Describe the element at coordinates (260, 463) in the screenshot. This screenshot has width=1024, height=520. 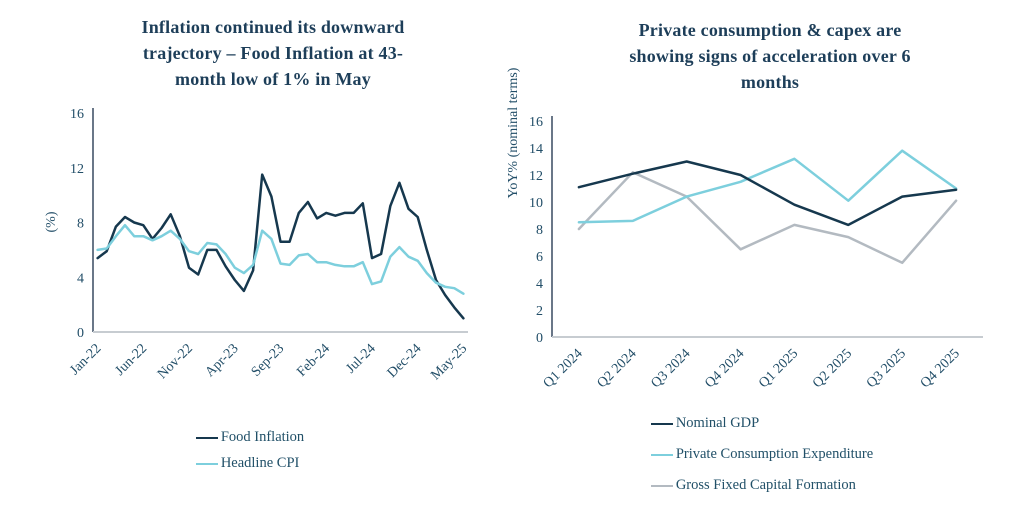
I see `legend-label: Headline CPI` at that location.